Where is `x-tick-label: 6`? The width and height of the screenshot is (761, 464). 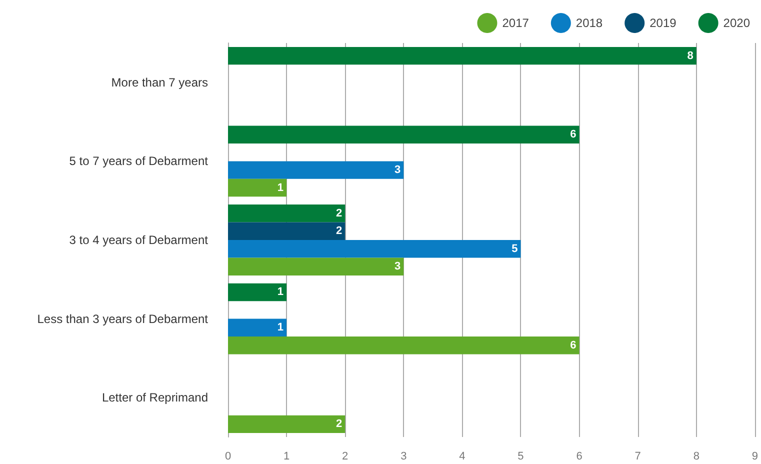 x-tick-label: 6 is located at coordinates (579, 456).